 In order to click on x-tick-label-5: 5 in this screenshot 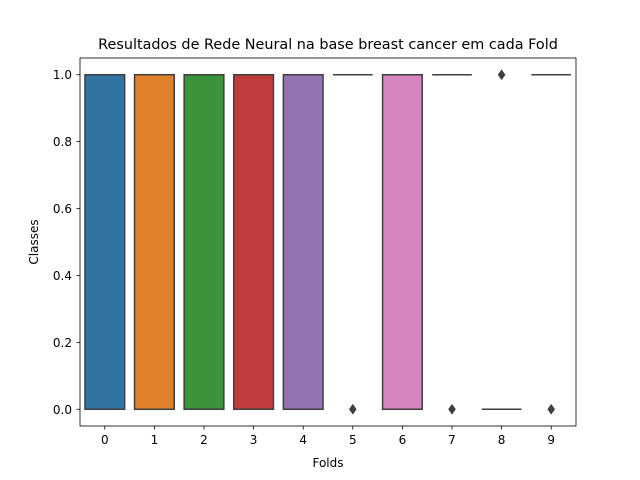, I will do `click(353, 440)`.